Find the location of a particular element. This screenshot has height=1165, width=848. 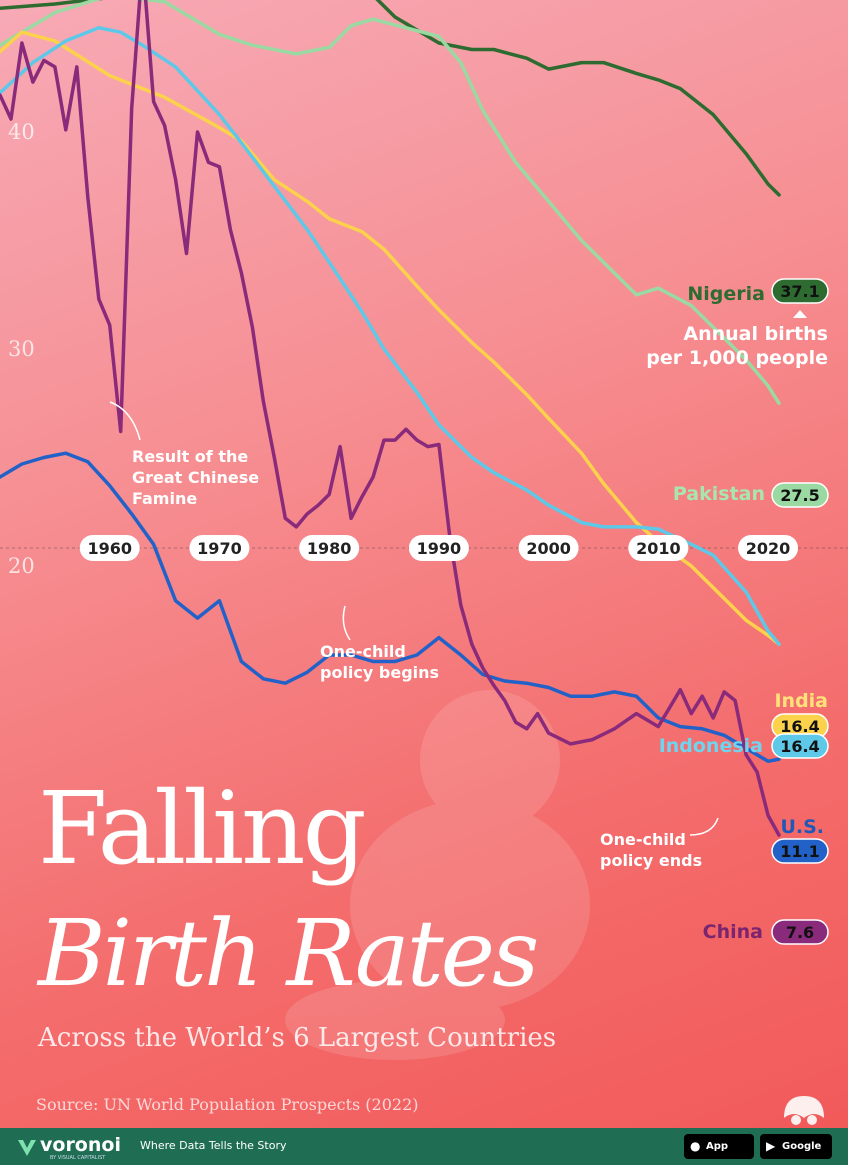

x-tick-1990: 1990 is located at coordinates (439, 548).